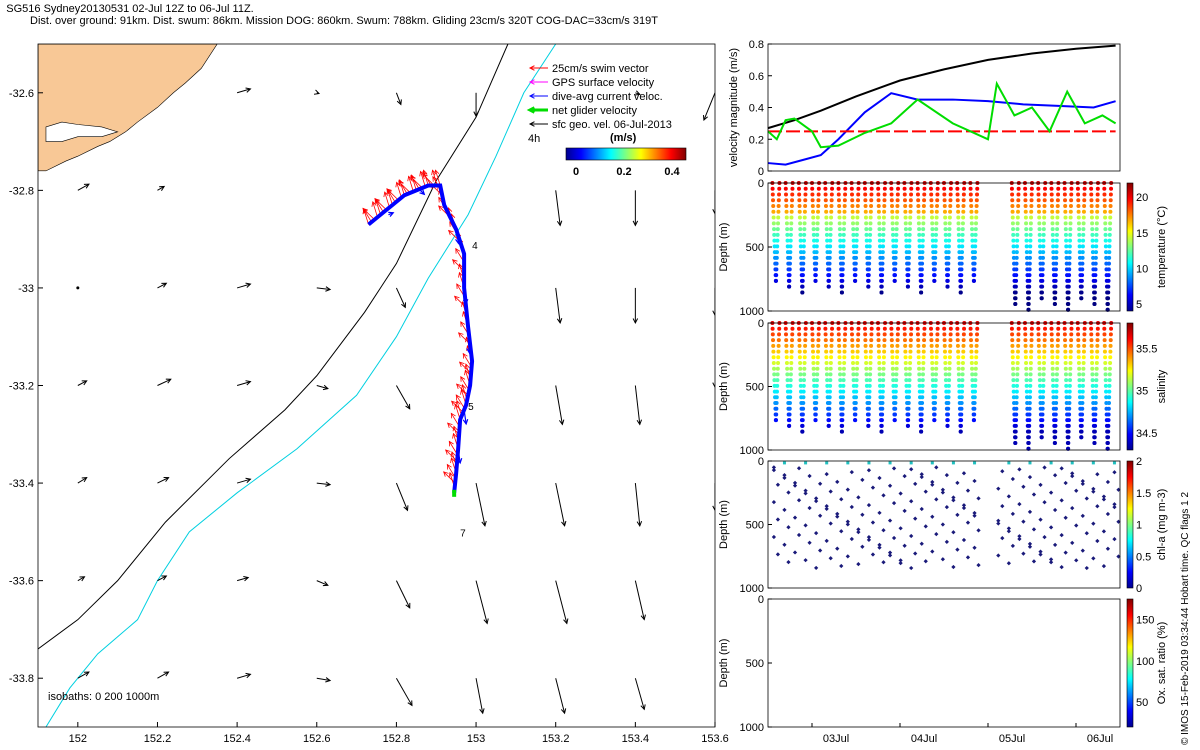 Image resolution: width=1200 pixels, height=750 pixels. What do you see at coordinates (480, 696) in the screenshot?
I see `geo-velocity-arrow` at bounding box center [480, 696].